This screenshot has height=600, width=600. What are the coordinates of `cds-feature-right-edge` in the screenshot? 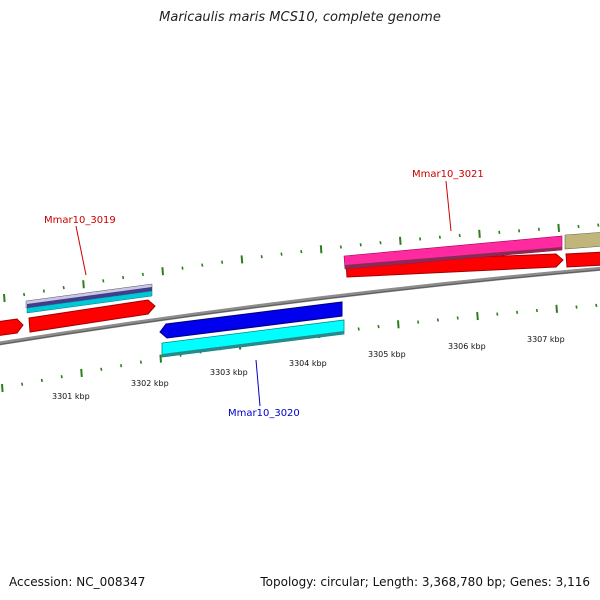 It's located at (582, 259).